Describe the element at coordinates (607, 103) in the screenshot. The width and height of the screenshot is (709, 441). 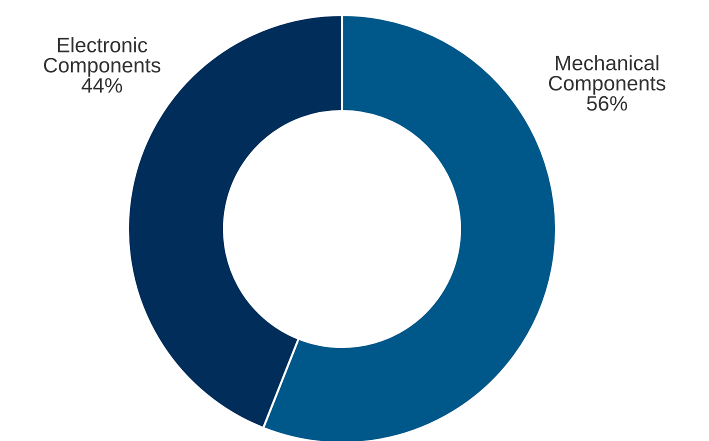
I see `data-label: 56%` at that location.